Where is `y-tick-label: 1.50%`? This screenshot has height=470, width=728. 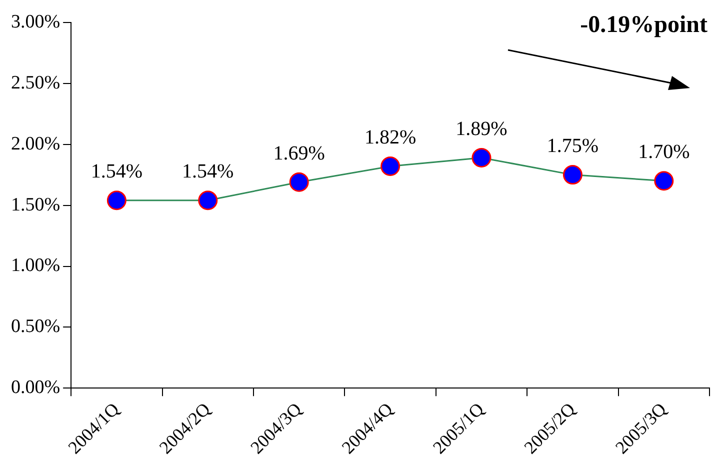 y-tick-label: 1.50% is located at coordinates (35, 205).